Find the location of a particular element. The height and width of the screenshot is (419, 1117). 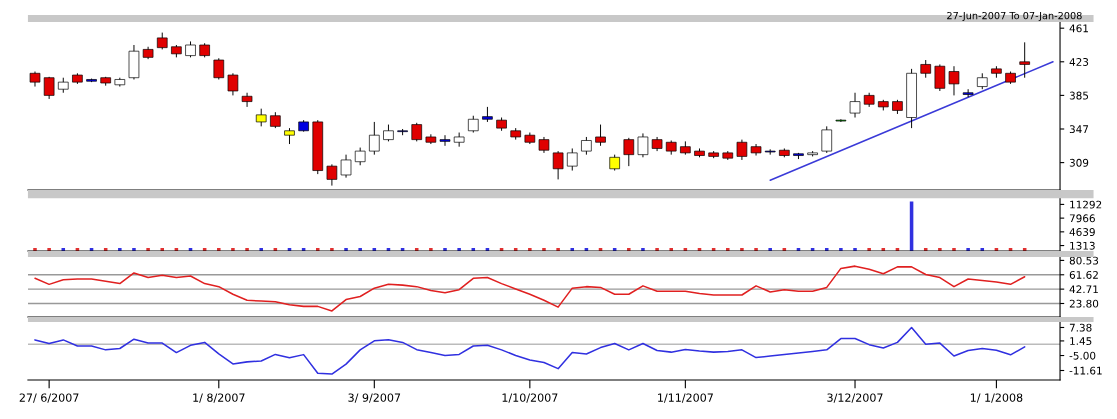

y-tick-label: -11.61 is located at coordinates (1085, 370).